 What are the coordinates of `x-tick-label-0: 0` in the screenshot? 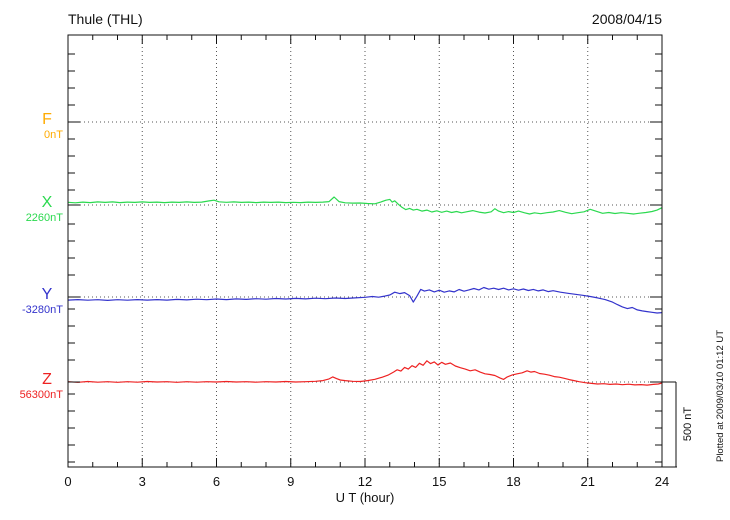 It's located at (67, 481).